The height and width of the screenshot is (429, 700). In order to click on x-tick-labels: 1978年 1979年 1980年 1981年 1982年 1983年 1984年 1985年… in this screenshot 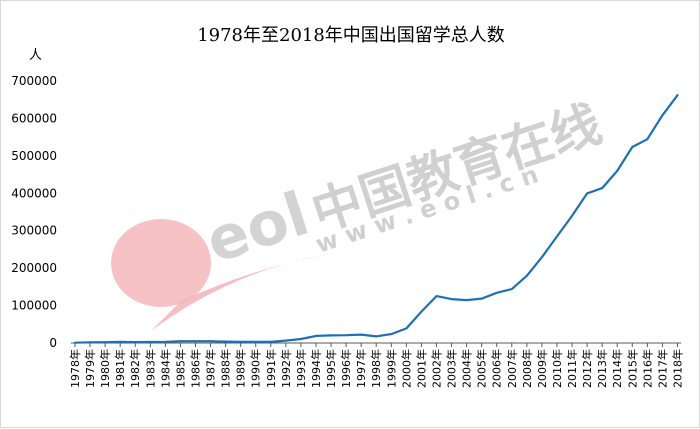, I will do `click(376, 365)`.